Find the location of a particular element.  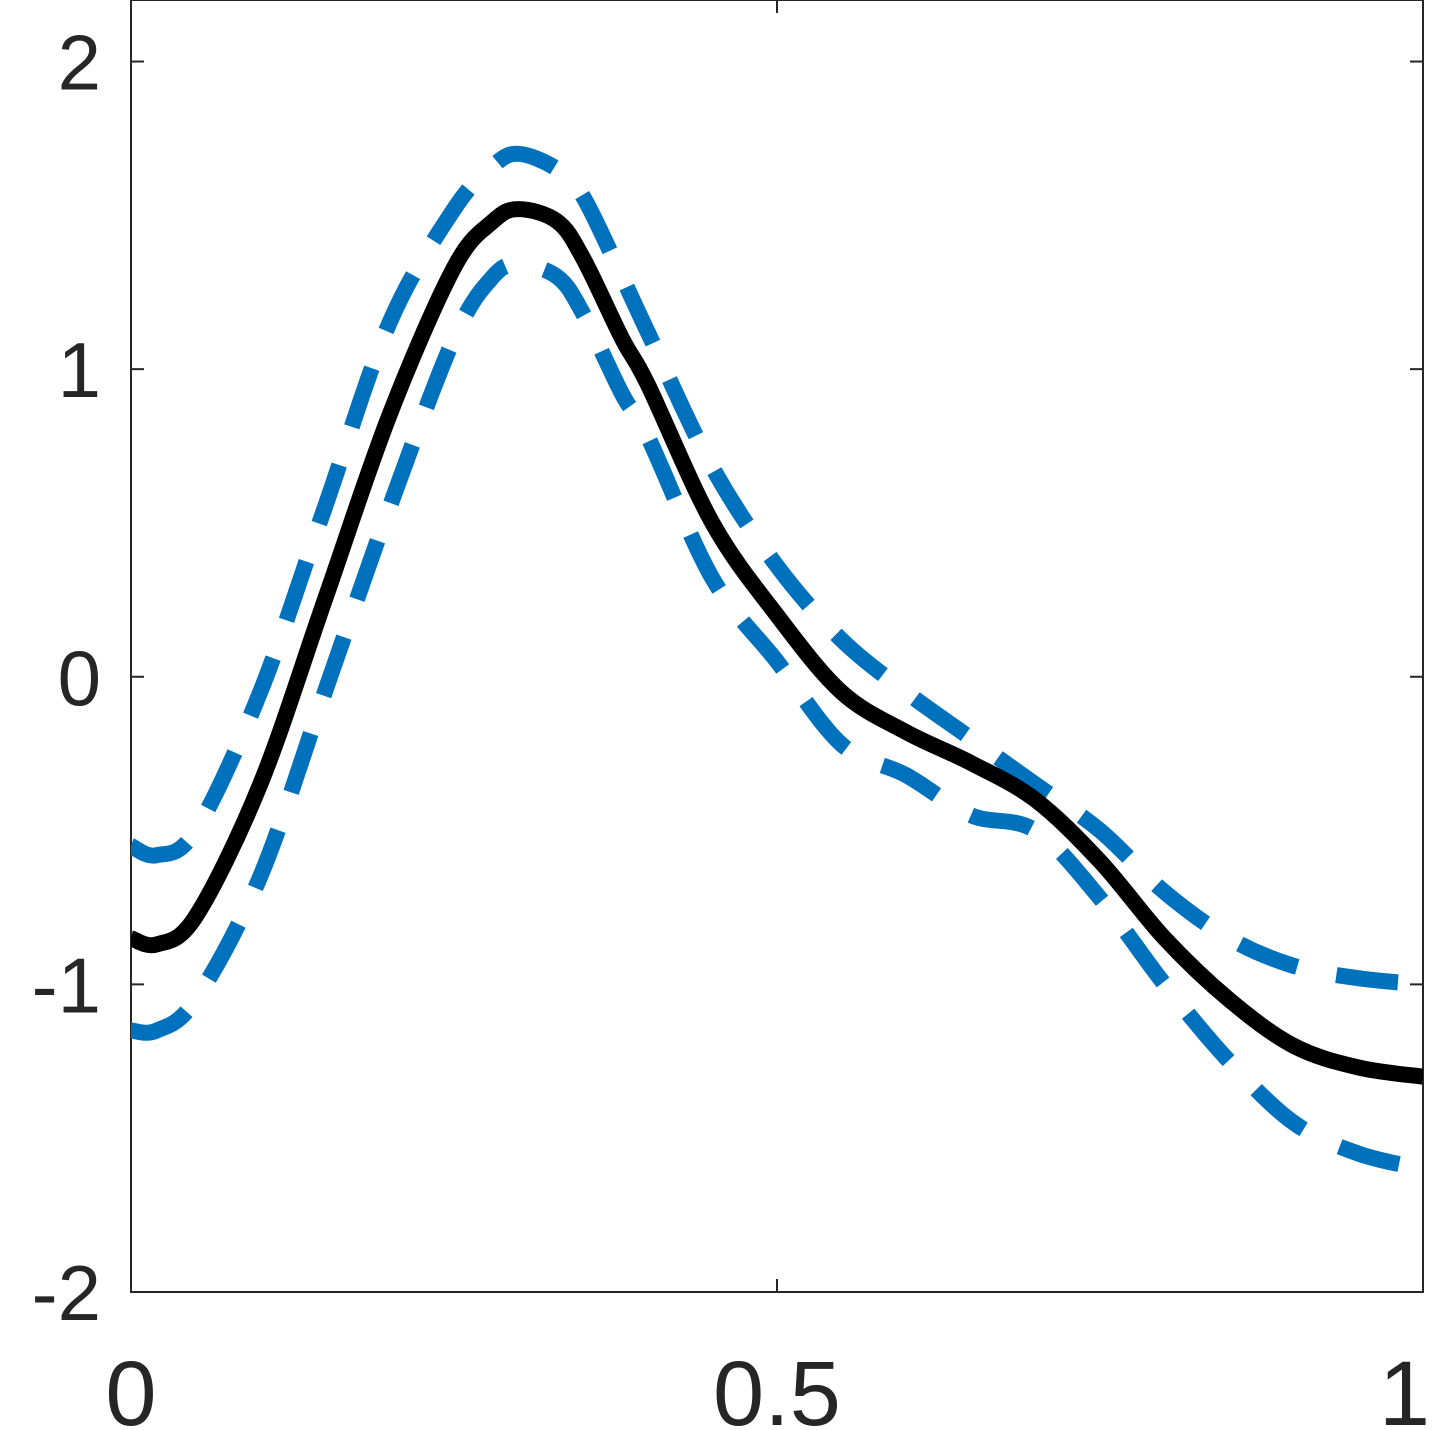

y-tick-label: 2 is located at coordinates (79, 63).